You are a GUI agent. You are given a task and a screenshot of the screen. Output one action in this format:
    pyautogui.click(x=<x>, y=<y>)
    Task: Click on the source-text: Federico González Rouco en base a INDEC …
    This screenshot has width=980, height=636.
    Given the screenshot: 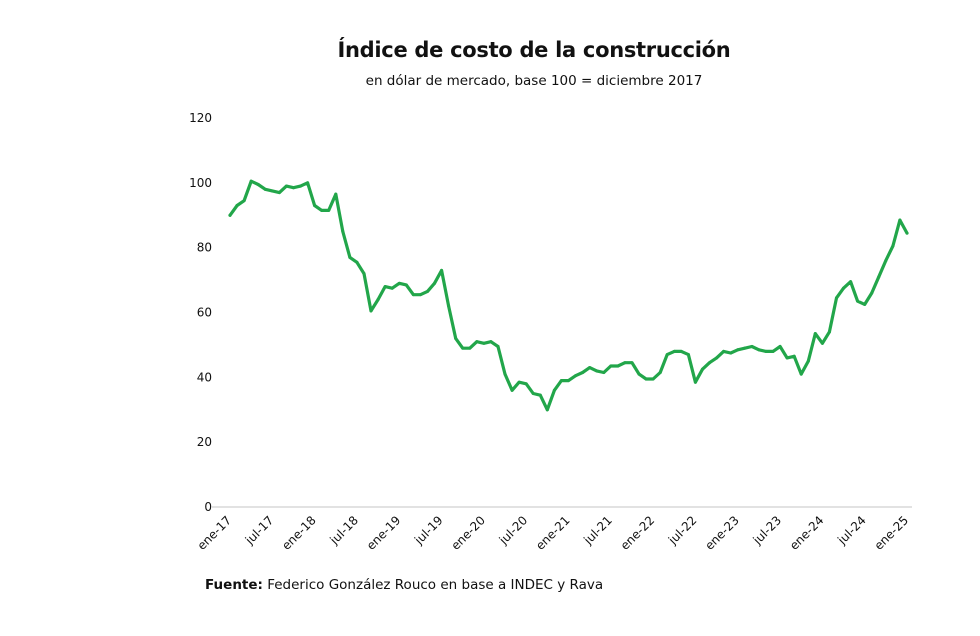 What is the action you would take?
    pyautogui.click(x=433, y=585)
    